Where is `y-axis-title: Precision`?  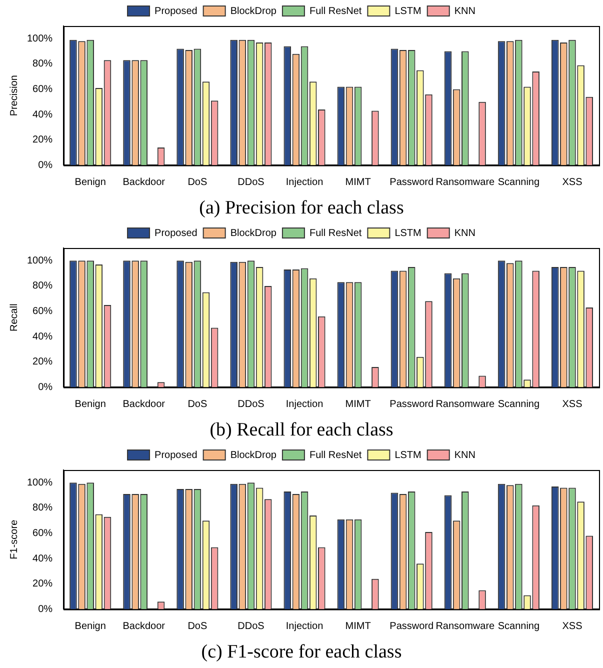 y-axis-title: Precision is located at coordinates (14, 95).